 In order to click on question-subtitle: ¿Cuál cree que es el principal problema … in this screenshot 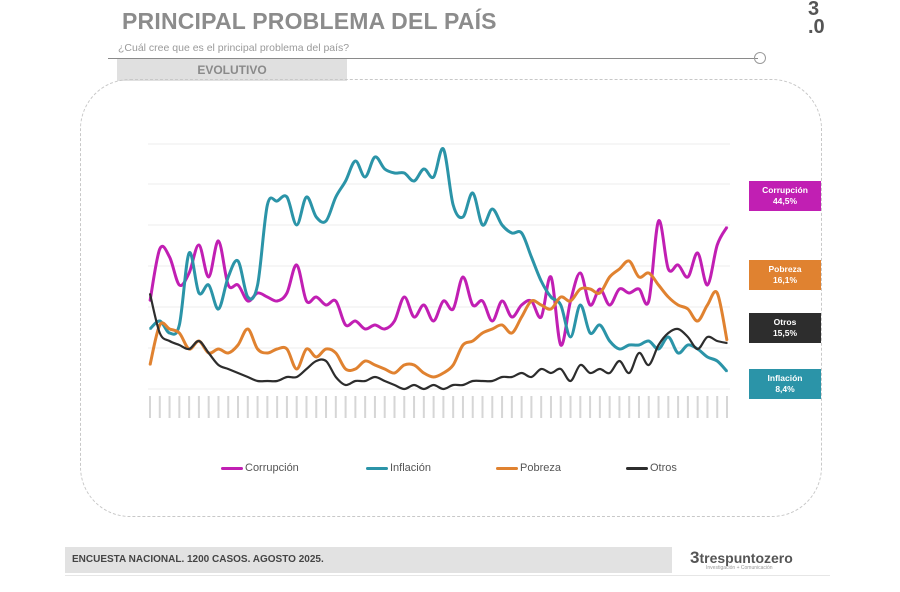, I will do `click(234, 48)`.